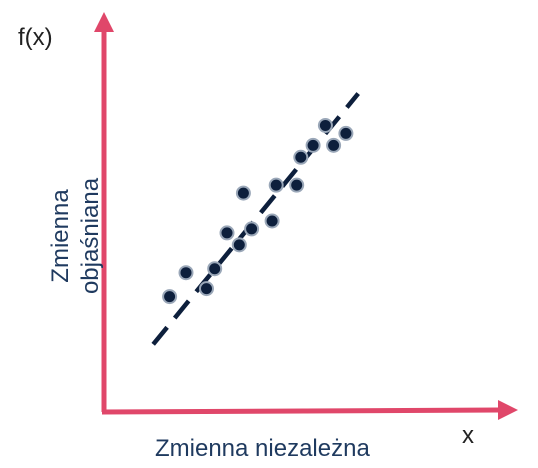 Image resolution: width=538 pixels, height=468 pixels. Describe the element at coordinates (90, 236) in the screenshot. I see `y-axis-title-line-2: objaśniana` at that location.